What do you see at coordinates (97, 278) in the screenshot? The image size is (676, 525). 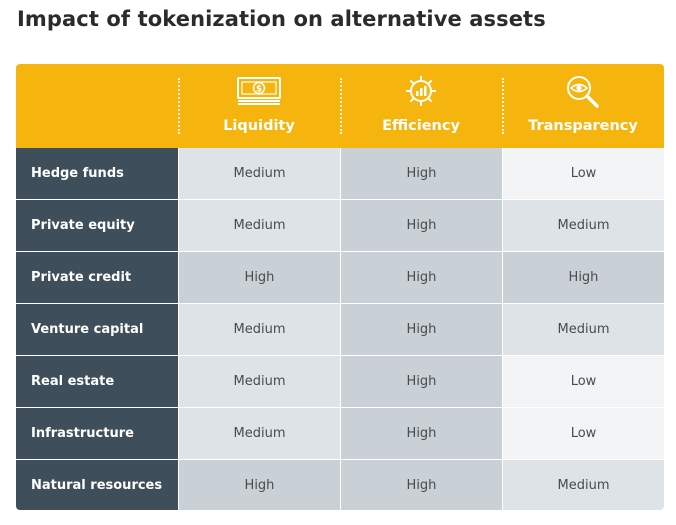 I see `row-label: Private credit` at bounding box center [97, 278].